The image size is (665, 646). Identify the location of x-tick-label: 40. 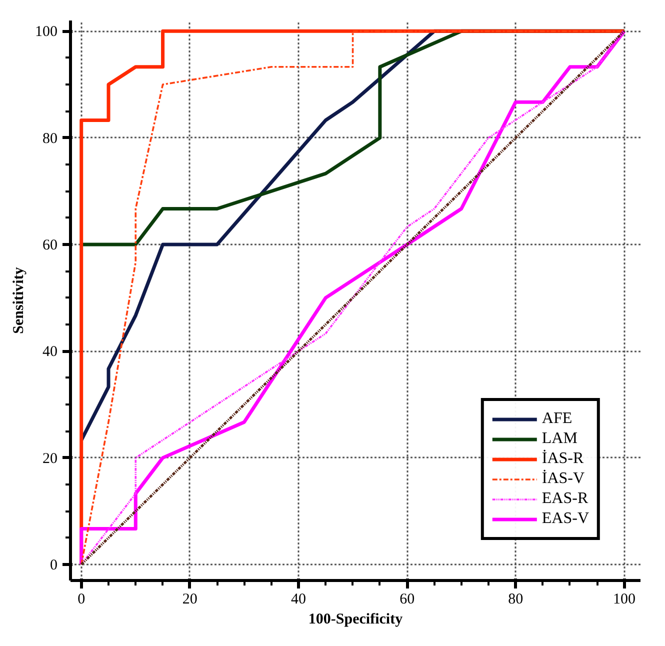
(298, 600).